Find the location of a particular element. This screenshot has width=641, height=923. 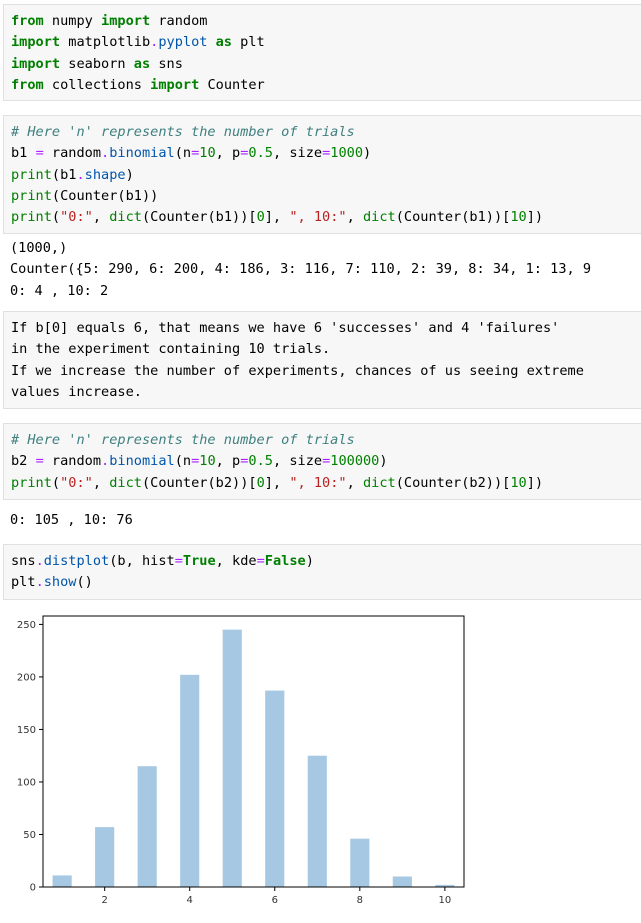

attribute: pyplot is located at coordinates (183, 42).